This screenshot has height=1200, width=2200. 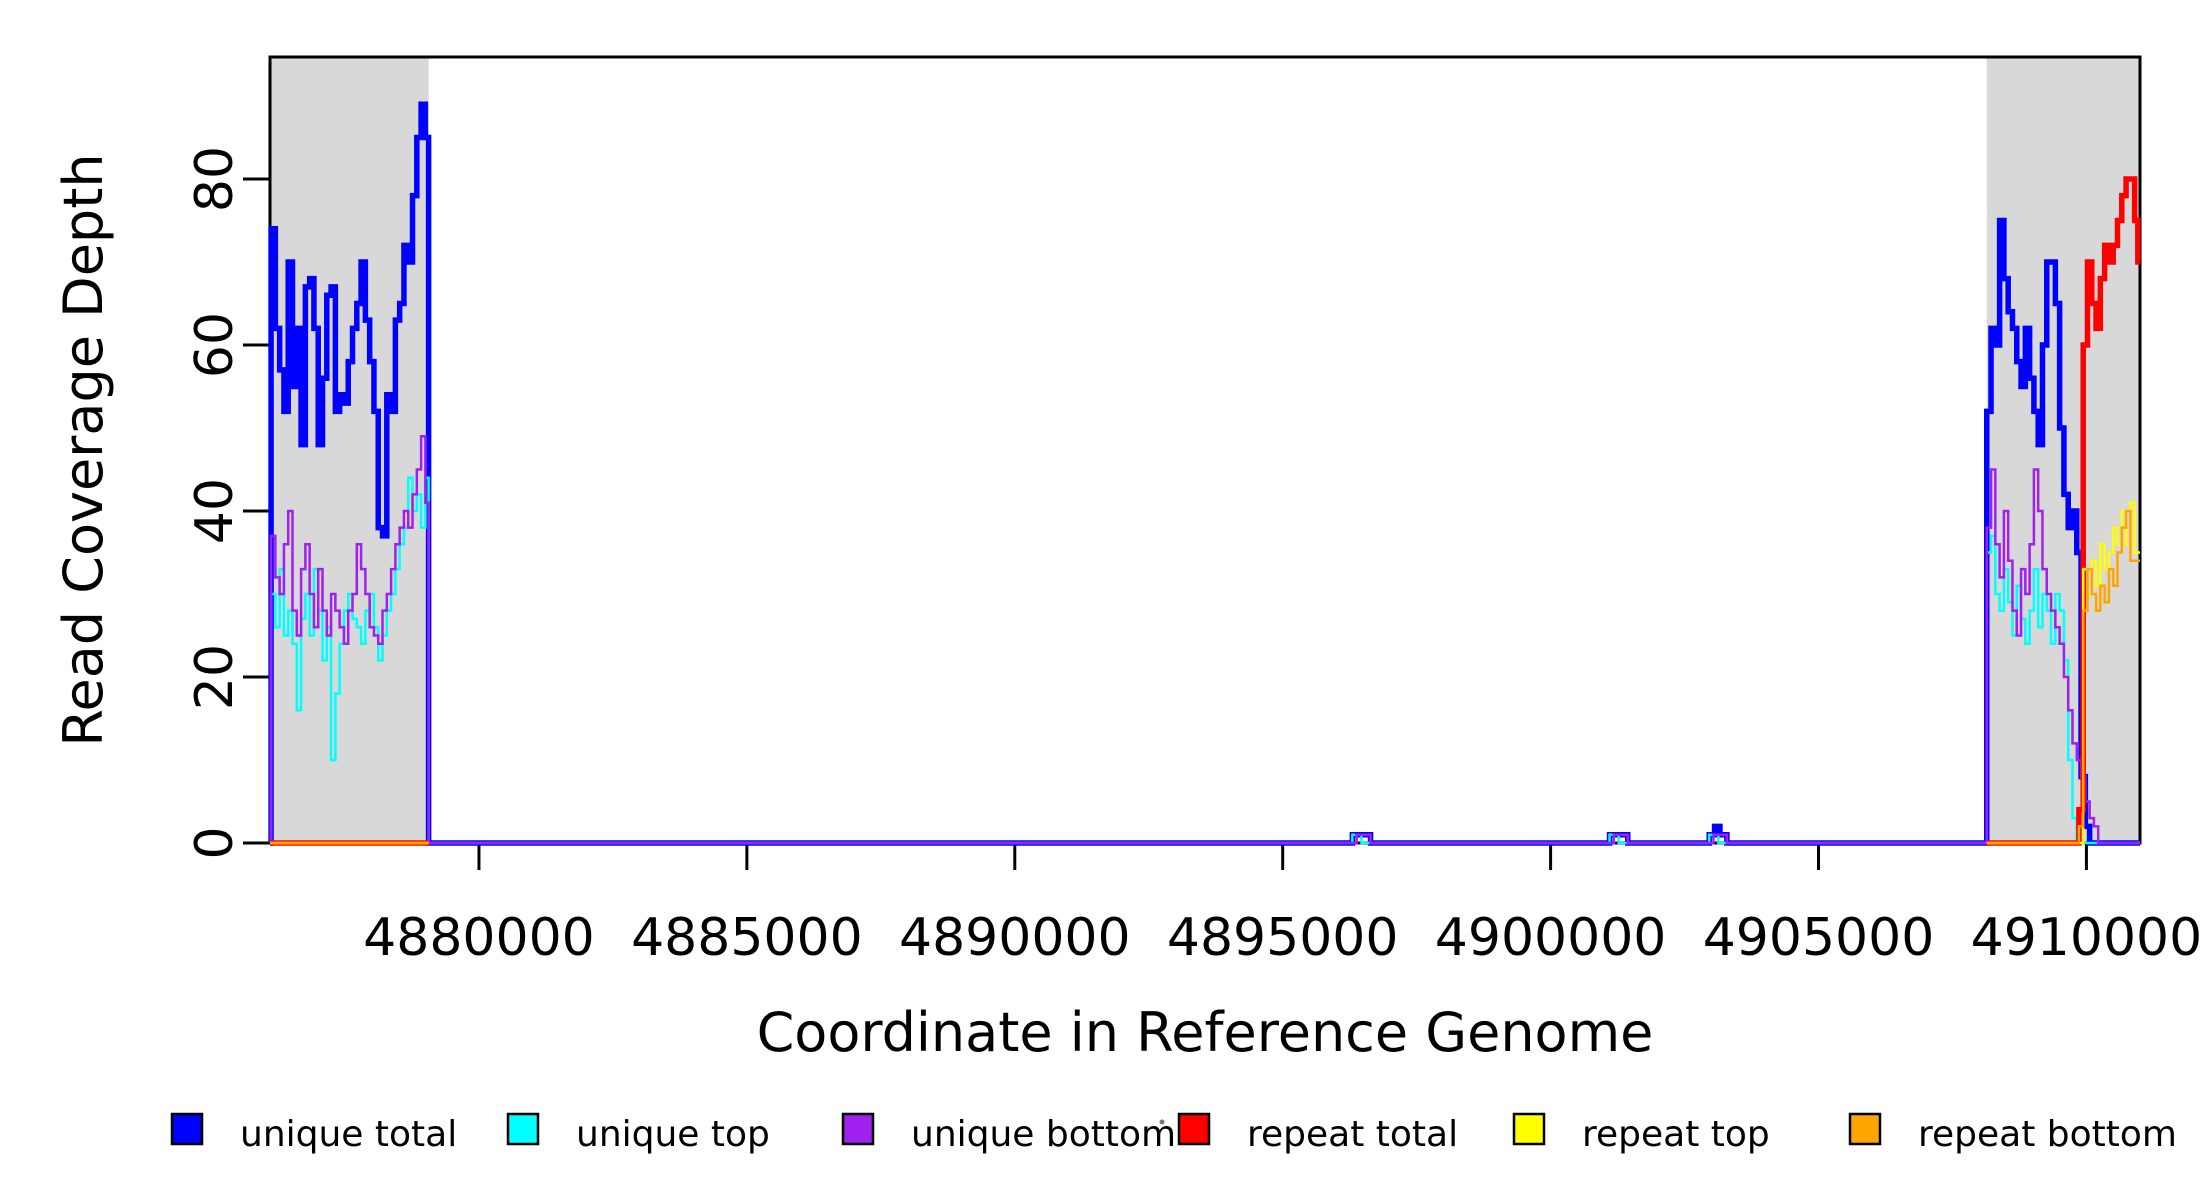 What do you see at coordinates (1819, 938) in the screenshot?
I see `x-axis-tick-label: 4905000` at bounding box center [1819, 938].